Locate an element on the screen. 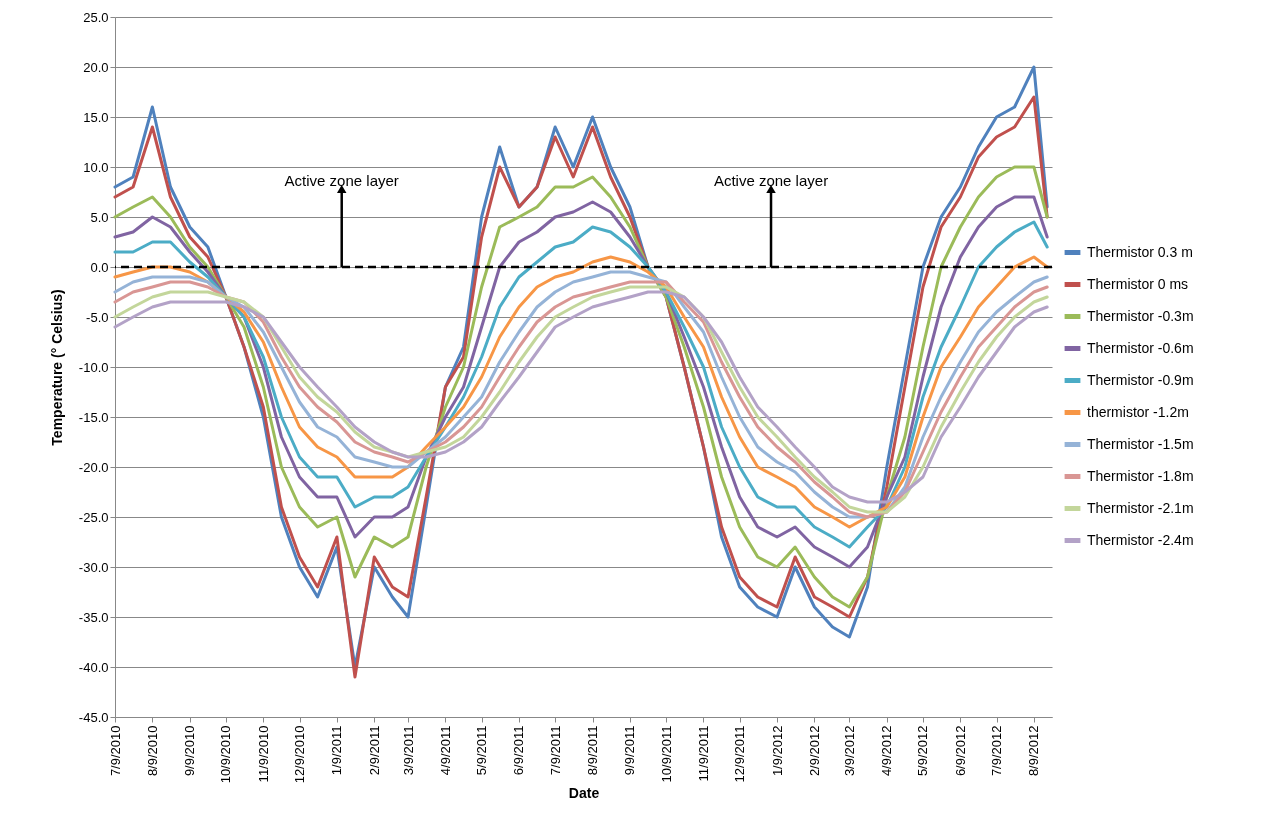 Image resolution: width=1270 pixels, height=840 pixels. x-tick-label: 5/9/2011 is located at coordinates (482, 750).